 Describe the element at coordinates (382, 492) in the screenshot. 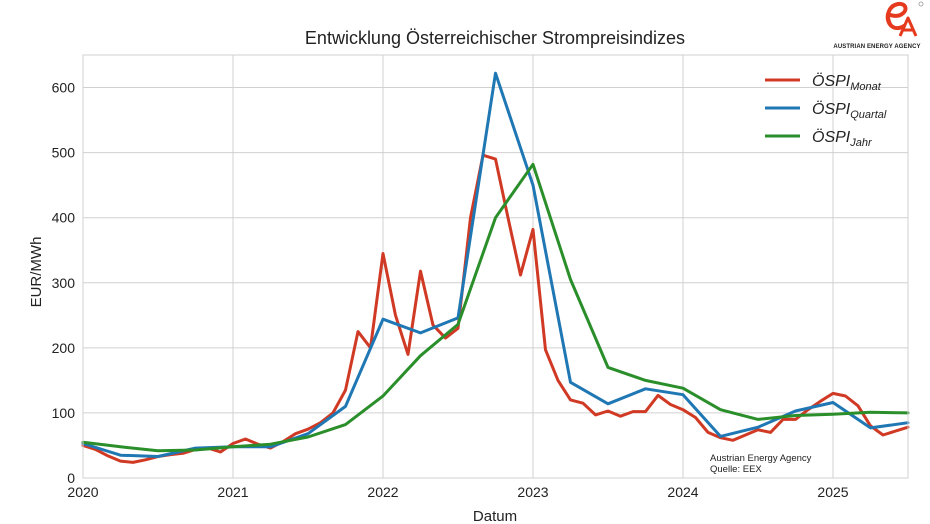

I see `x-tick-label: 2022` at that location.